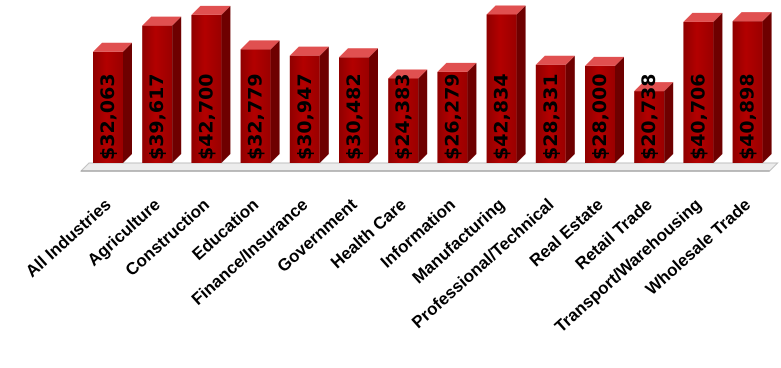 This screenshot has height=368, width=781. What do you see at coordinates (698, 116) in the screenshot?
I see `value-label: $40,706` at bounding box center [698, 116].